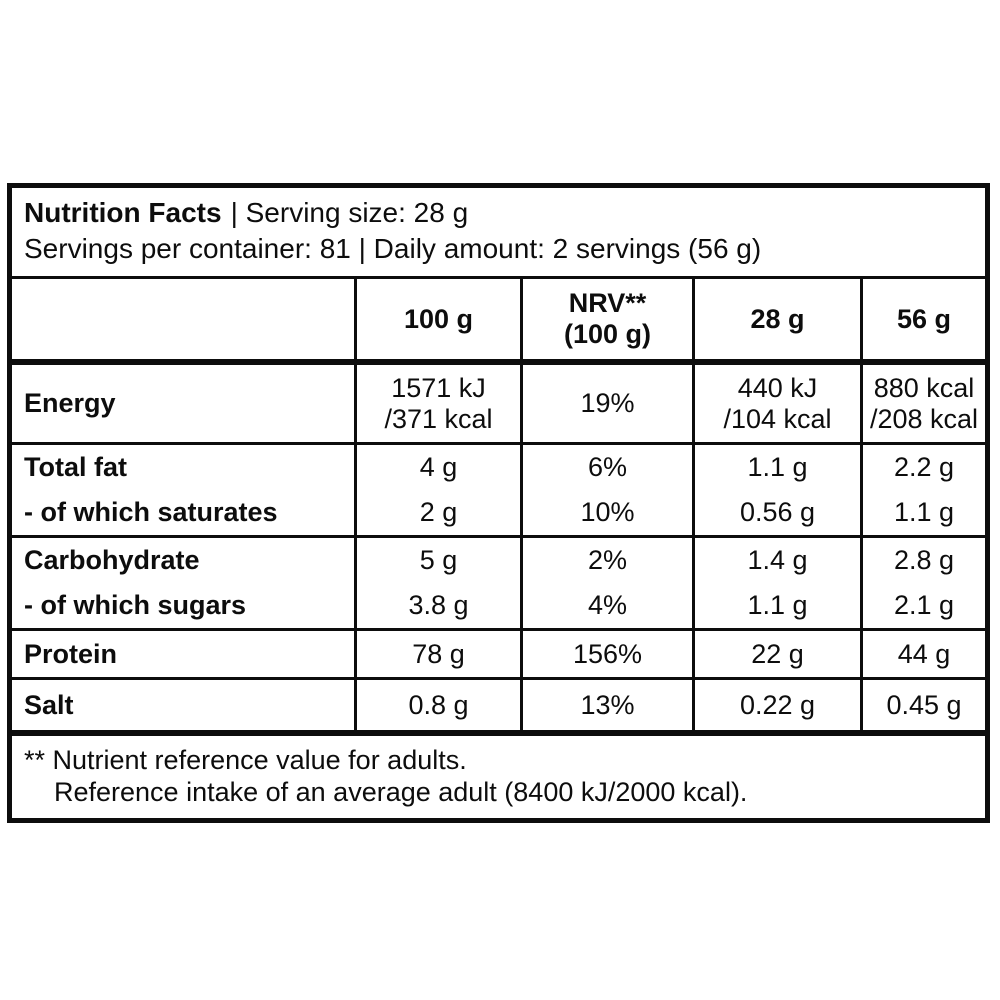 Image resolution: width=1000 pixels, height=1000 pixels. I want to click on row-label: Carbohydrate, so click(112, 560).